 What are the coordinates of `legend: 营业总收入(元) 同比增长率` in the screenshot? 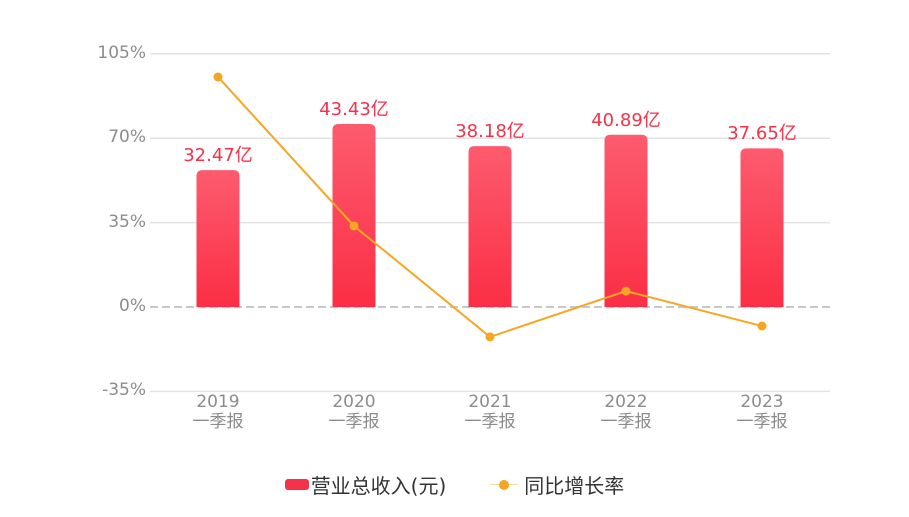 It's located at (454, 484).